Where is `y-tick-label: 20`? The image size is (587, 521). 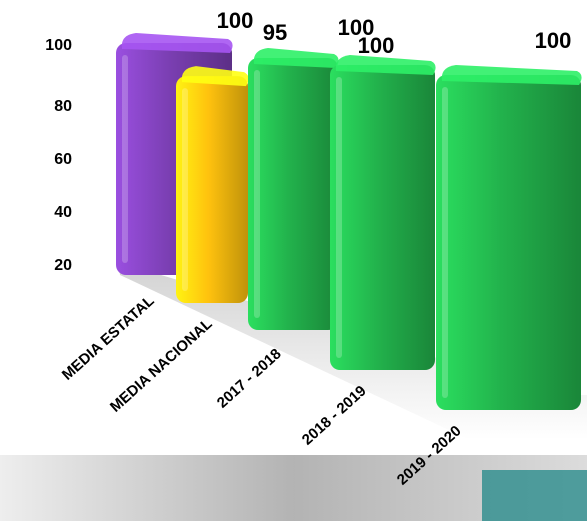 y-tick-label: 20 is located at coordinates (63, 265).